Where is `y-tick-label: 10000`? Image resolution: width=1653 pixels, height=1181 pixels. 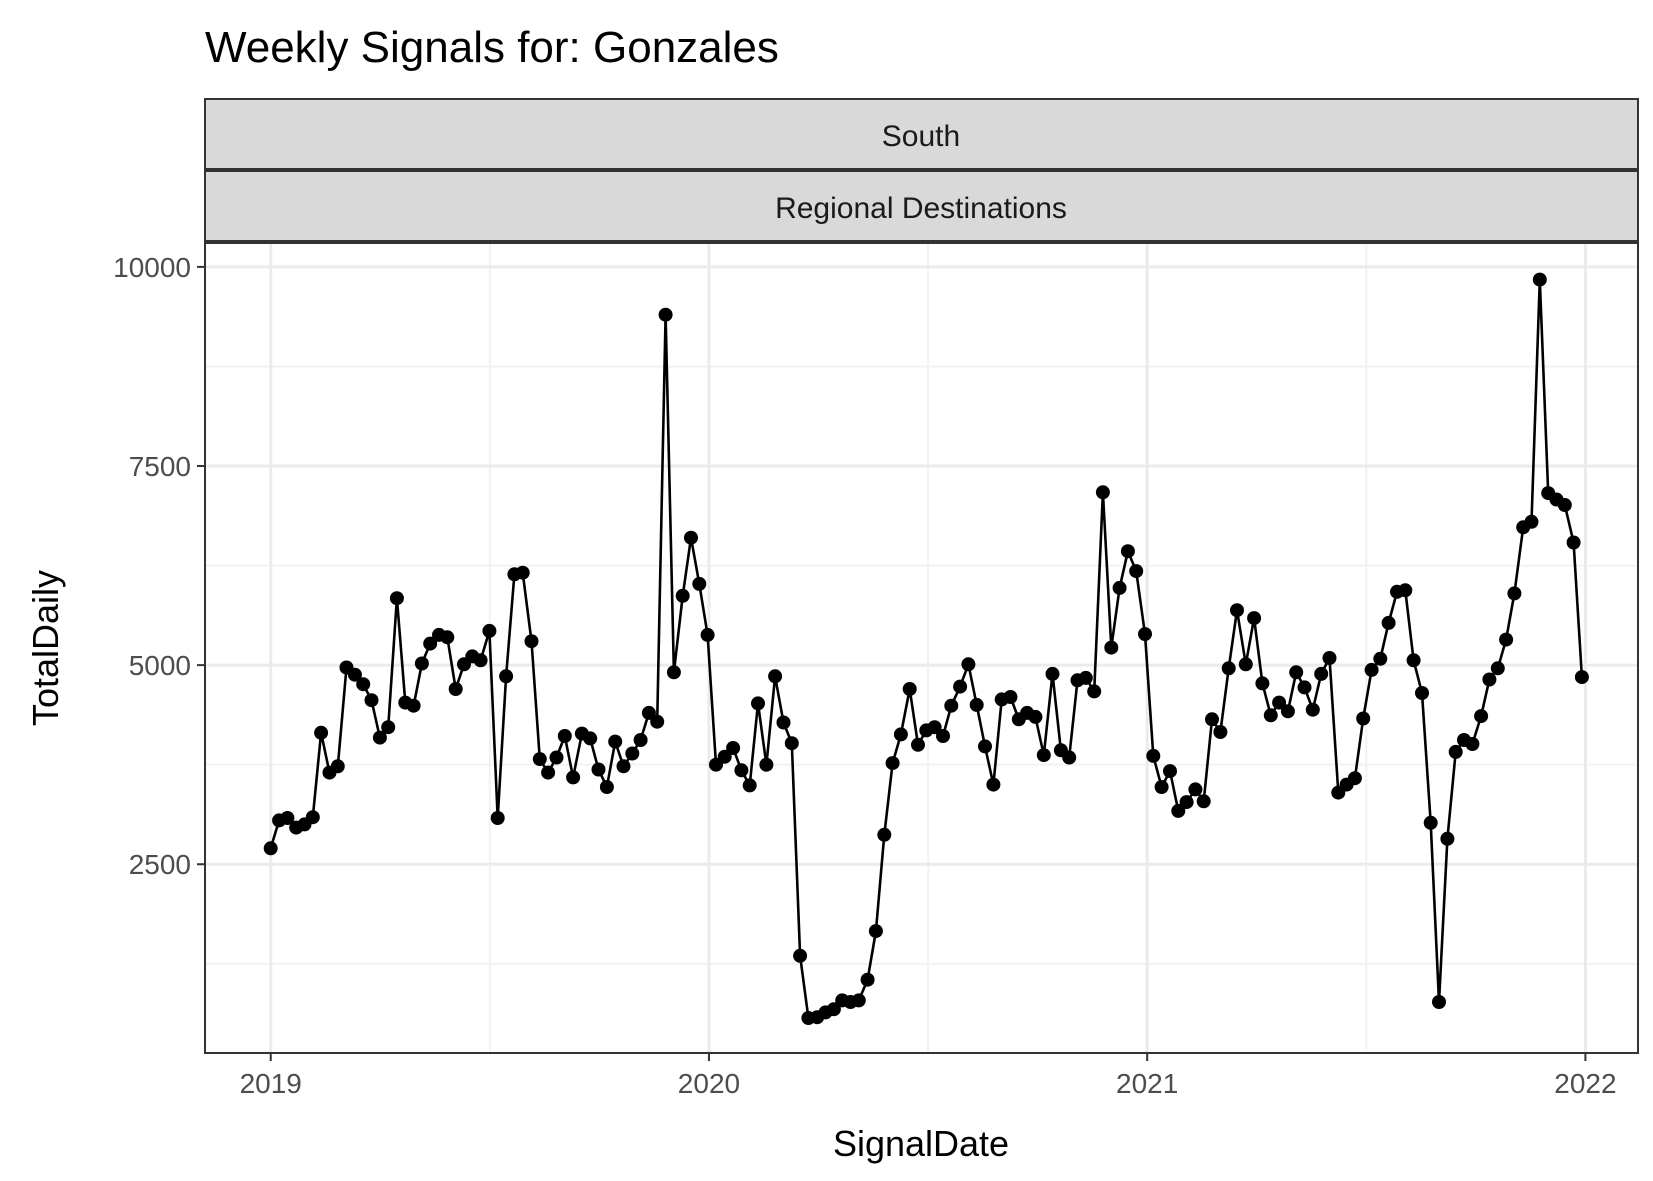 y-tick-label: 10000 is located at coordinates (152, 267).